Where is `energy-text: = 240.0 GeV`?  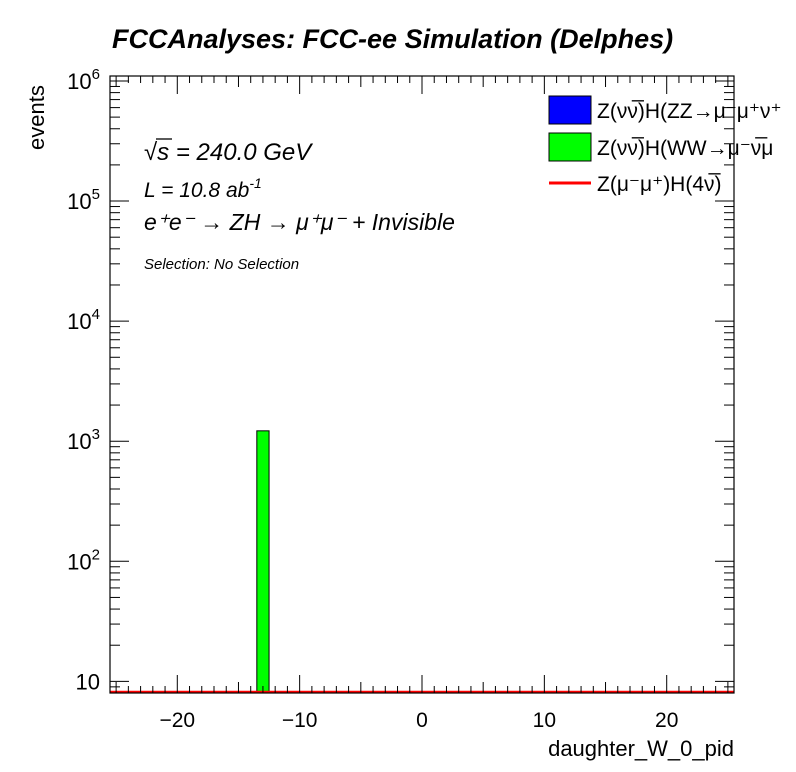
energy-text: = 240.0 GeV is located at coordinates (241, 152).